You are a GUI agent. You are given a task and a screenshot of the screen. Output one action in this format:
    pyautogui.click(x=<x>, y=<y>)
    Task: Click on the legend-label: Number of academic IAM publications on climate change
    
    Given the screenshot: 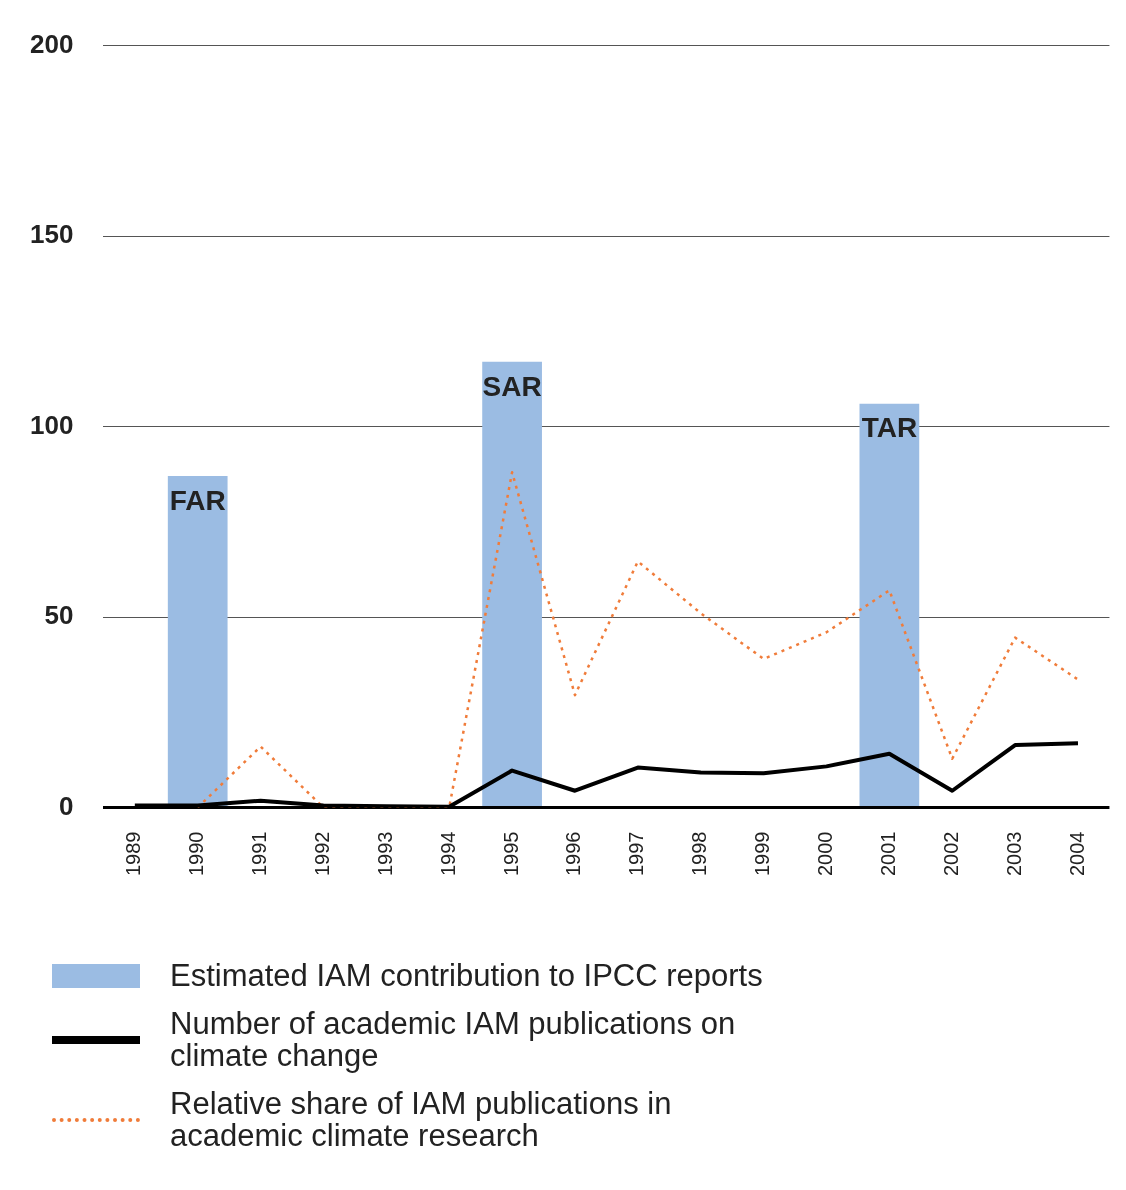 What is the action you would take?
    pyautogui.click(x=453, y=1039)
    